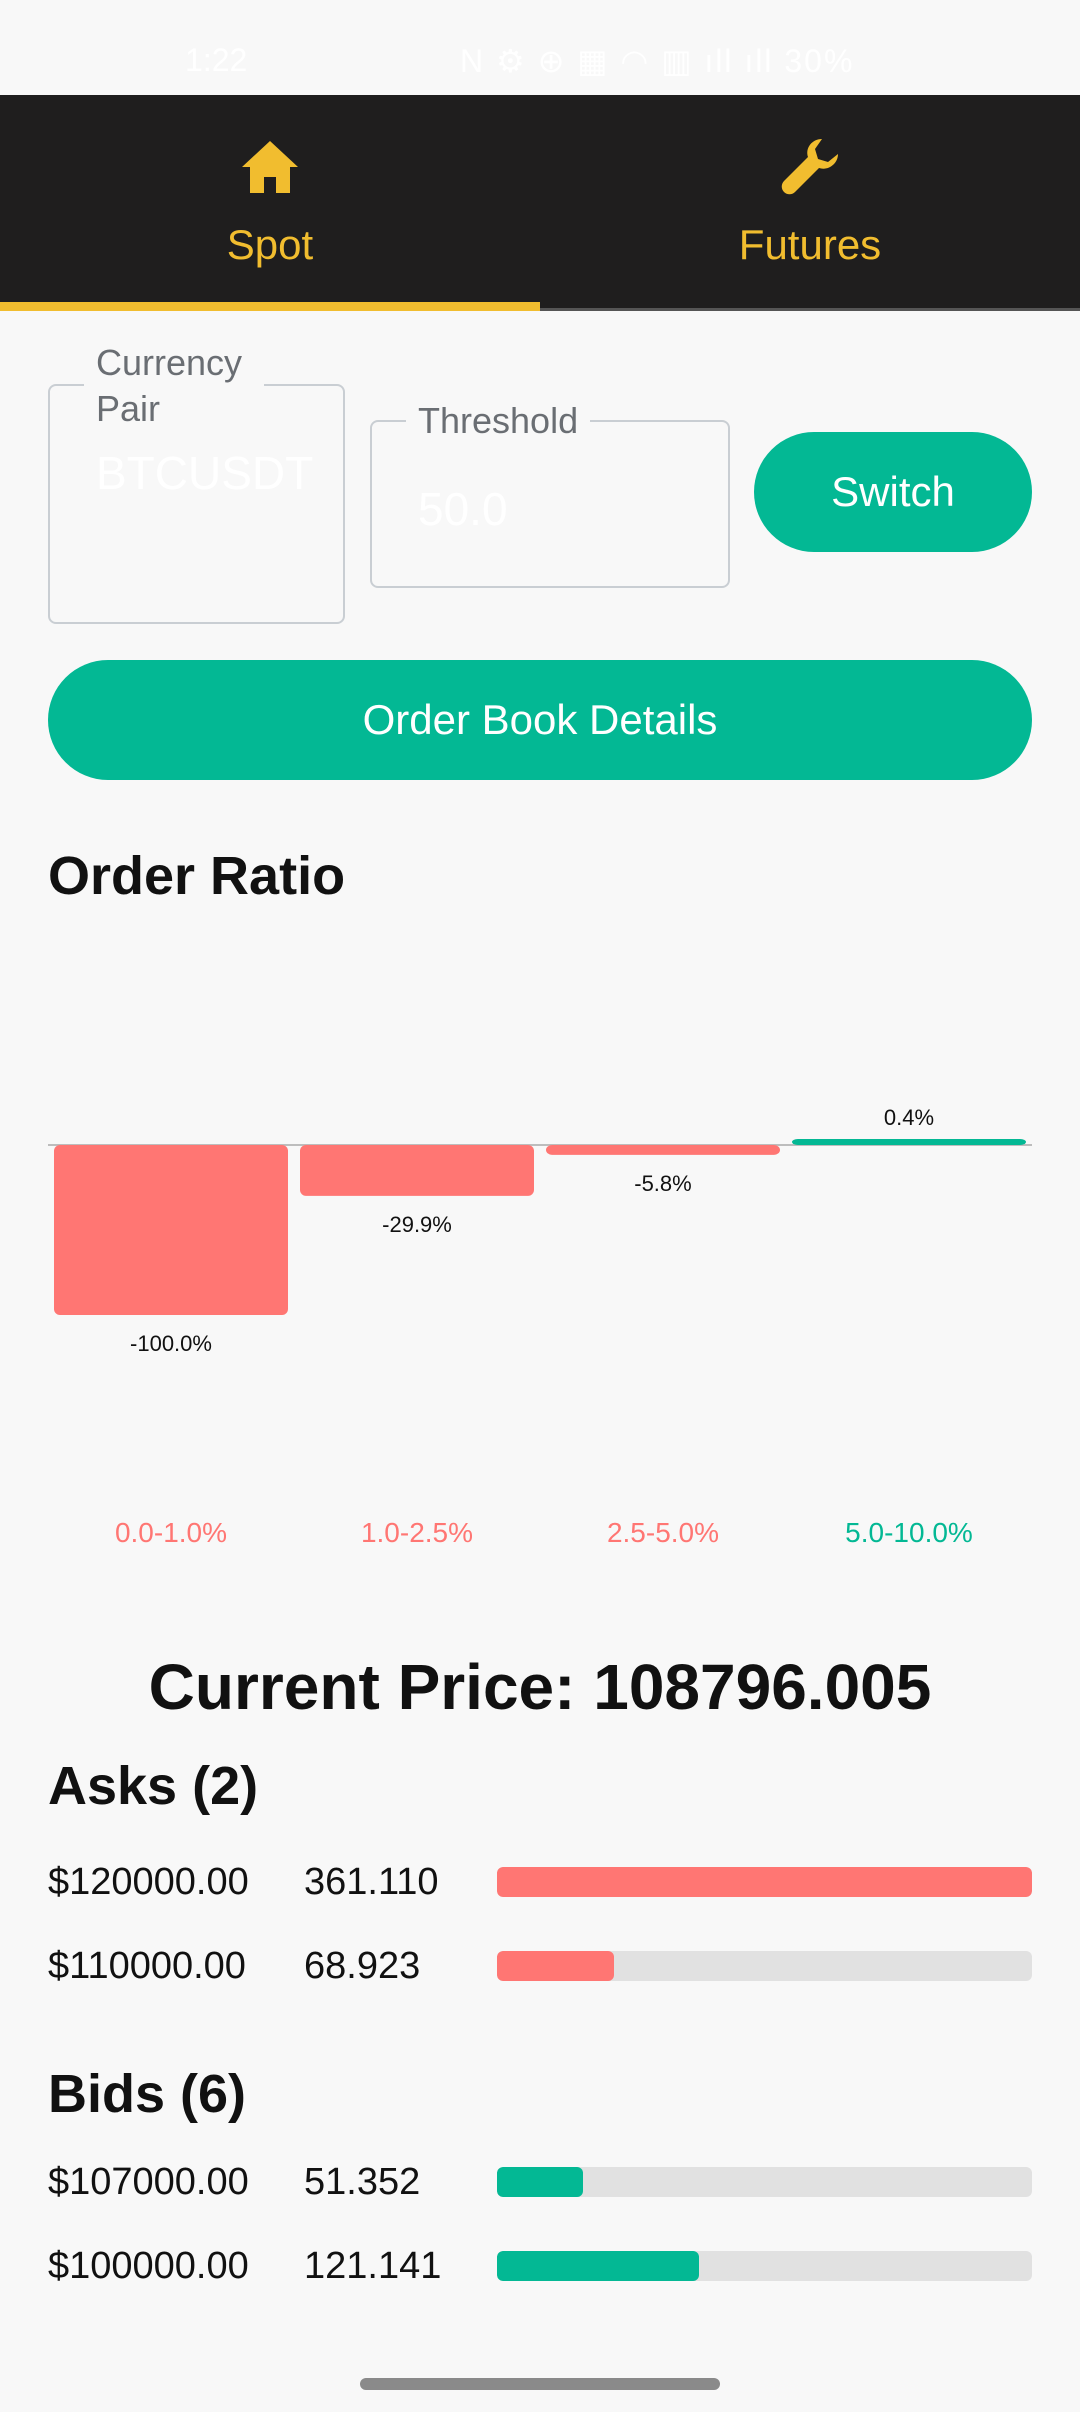  What do you see at coordinates (373, 2266) in the screenshot?
I see `bid-quantity: 121.141` at bounding box center [373, 2266].